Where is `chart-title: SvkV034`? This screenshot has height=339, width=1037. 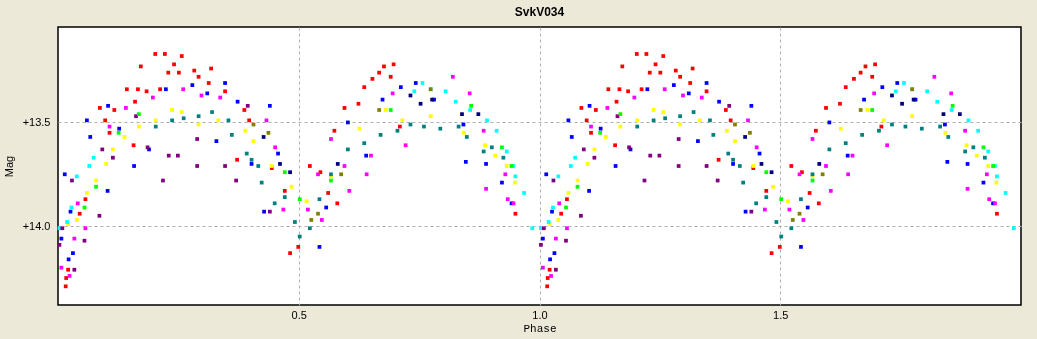
chart-title: SvkV034 is located at coordinates (539, 12).